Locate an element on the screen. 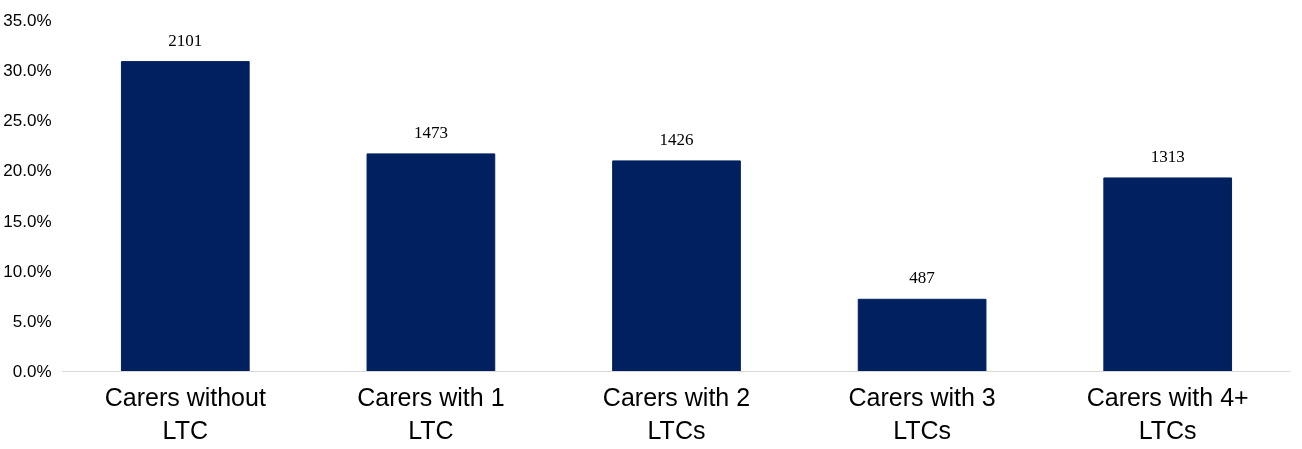  y-tick-label: 0.0% is located at coordinates (32, 371).